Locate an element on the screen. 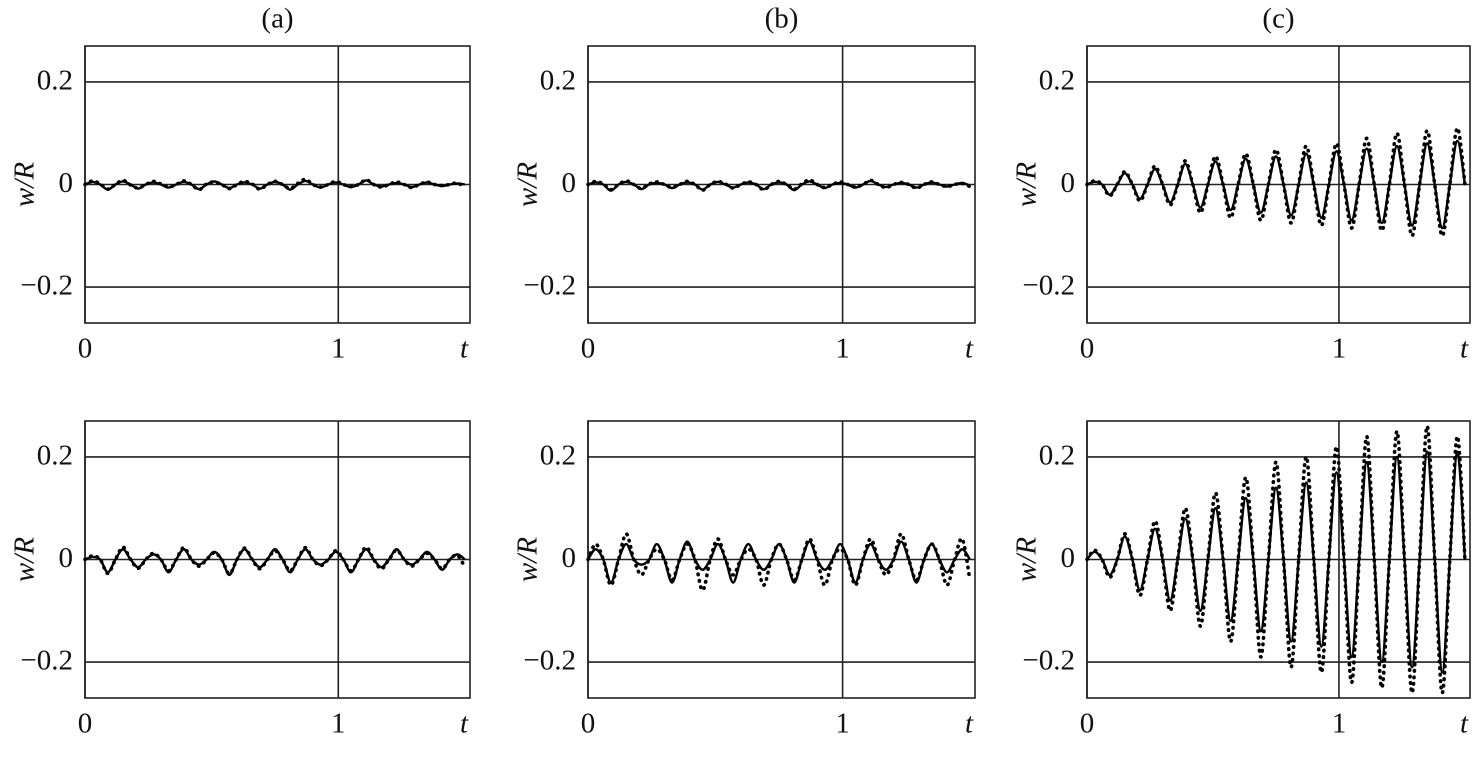 The image size is (1474, 758). panel-title: (a) is located at coordinates (277, 19).